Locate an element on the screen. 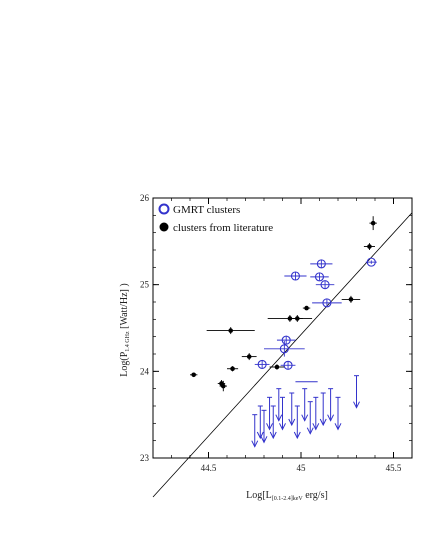  y-tick-label: 26 is located at coordinates (145, 198).